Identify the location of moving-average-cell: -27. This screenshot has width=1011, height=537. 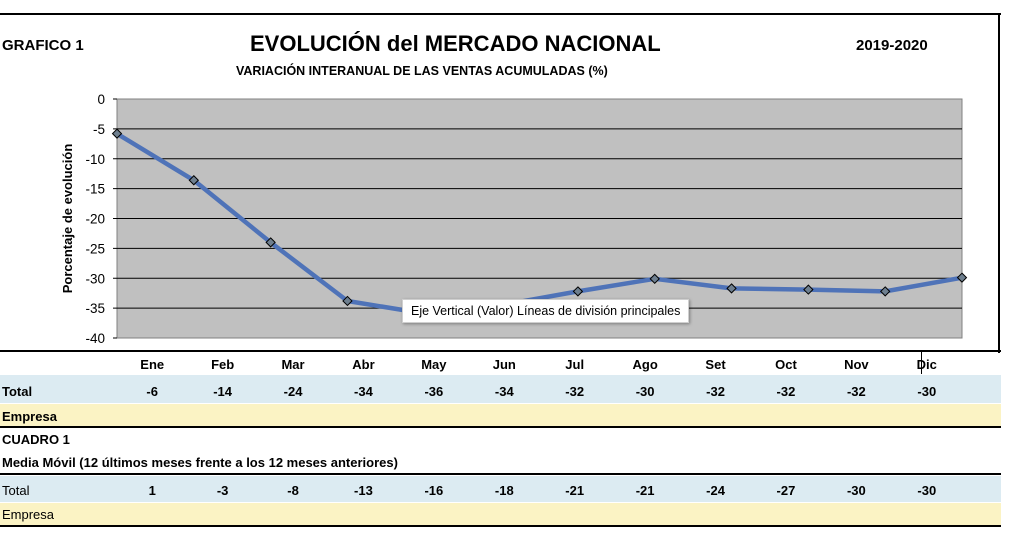
(786, 490).